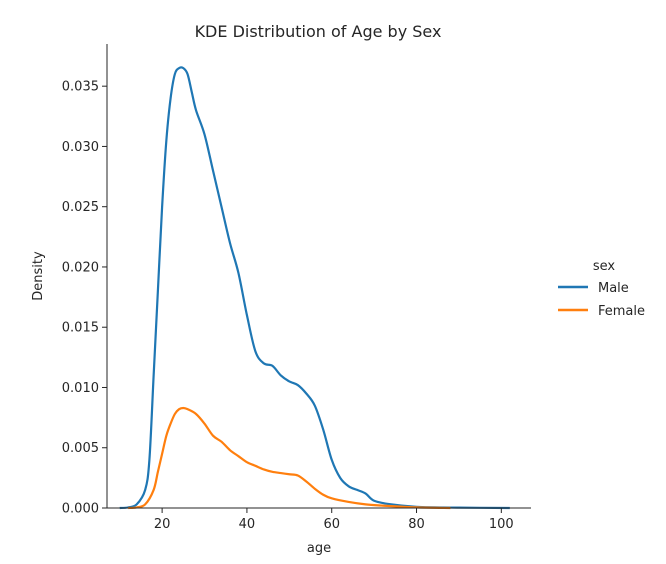  I want to click on x-tick-label: 100, so click(501, 524).